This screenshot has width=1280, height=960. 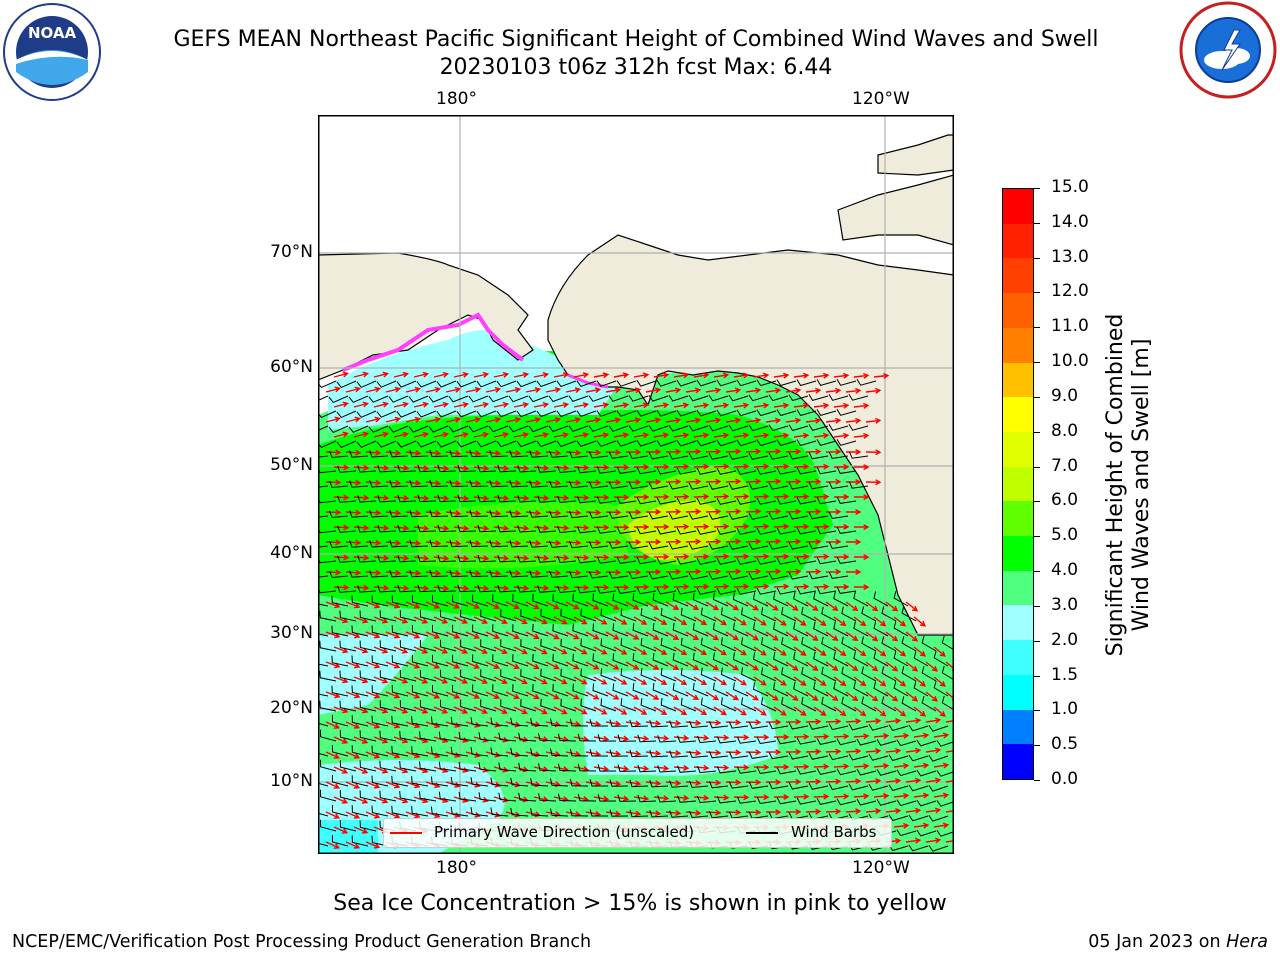 I want to click on colorbar-tick-label: 9.0, so click(x=1065, y=395).